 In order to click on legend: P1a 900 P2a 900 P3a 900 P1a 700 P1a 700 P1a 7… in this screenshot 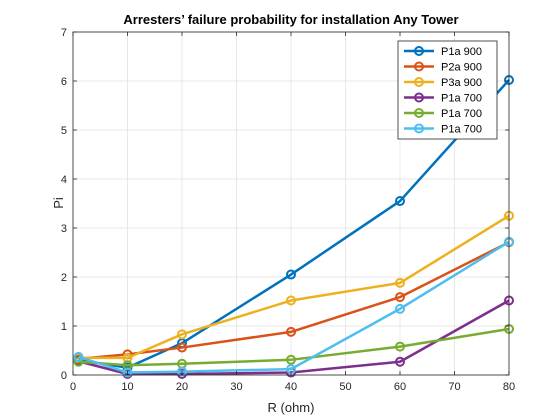, I will do `click(447, 90)`.